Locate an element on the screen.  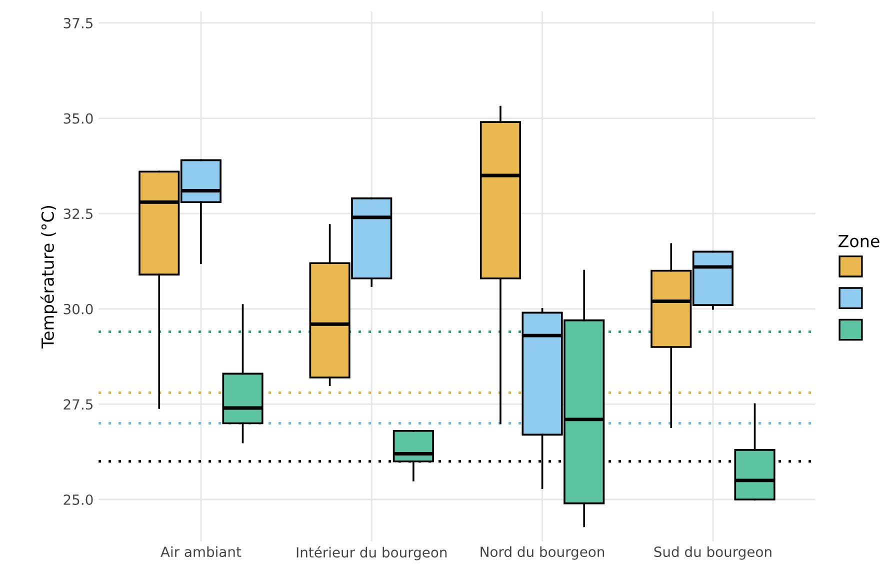
x-tick-label: Intérieur du bourgeon is located at coordinates (371, 553).